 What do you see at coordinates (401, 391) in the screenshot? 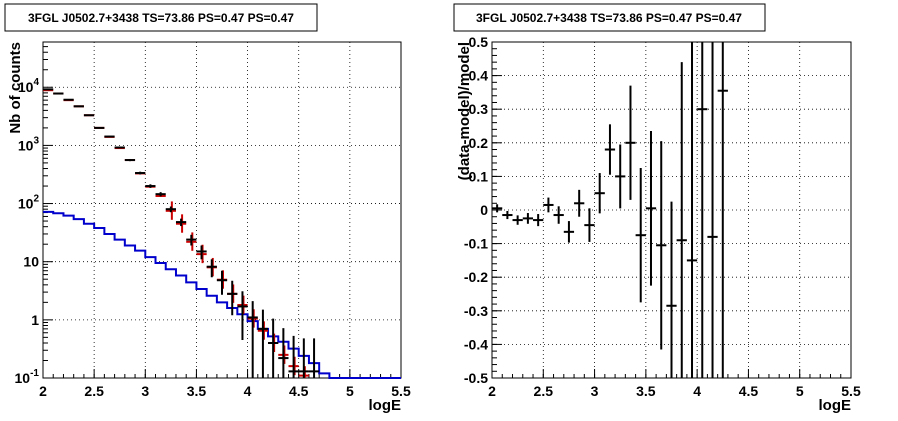
I see `counts-x-tick-label: 5.5` at bounding box center [401, 391].